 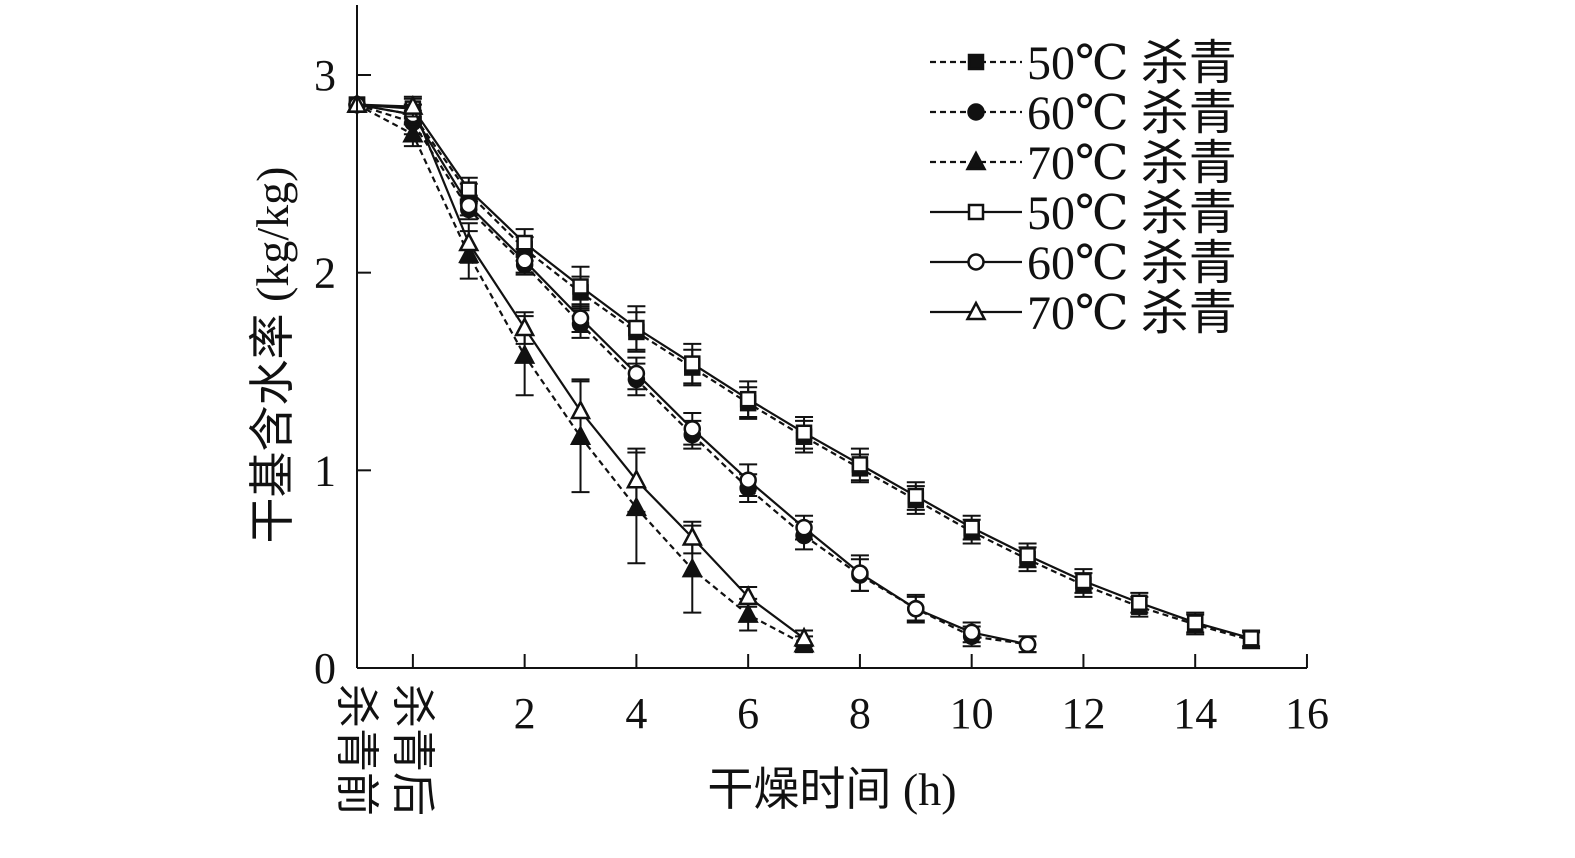 I want to click on x-tick-label: 8, so click(x=860, y=713).